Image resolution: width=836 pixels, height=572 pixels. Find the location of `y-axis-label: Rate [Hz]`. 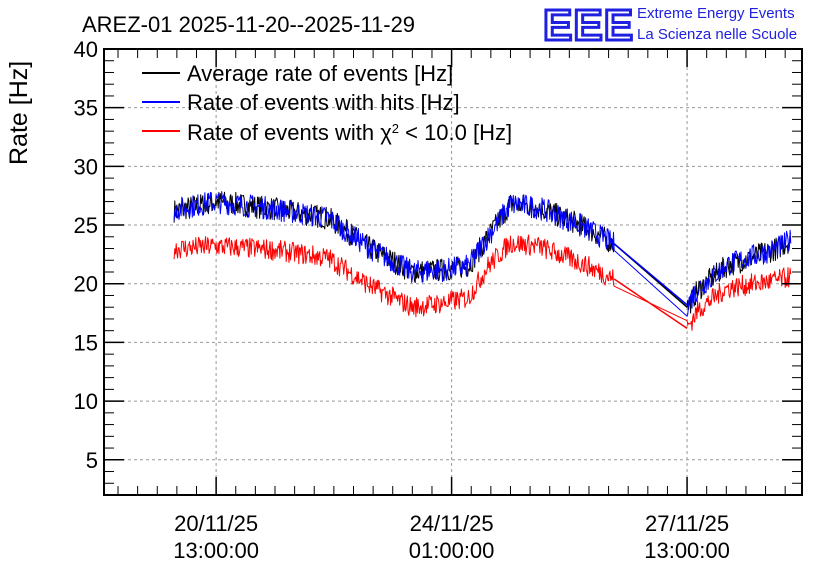

y-axis-label: Rate [Hz] is located at coordinates (19, 113).